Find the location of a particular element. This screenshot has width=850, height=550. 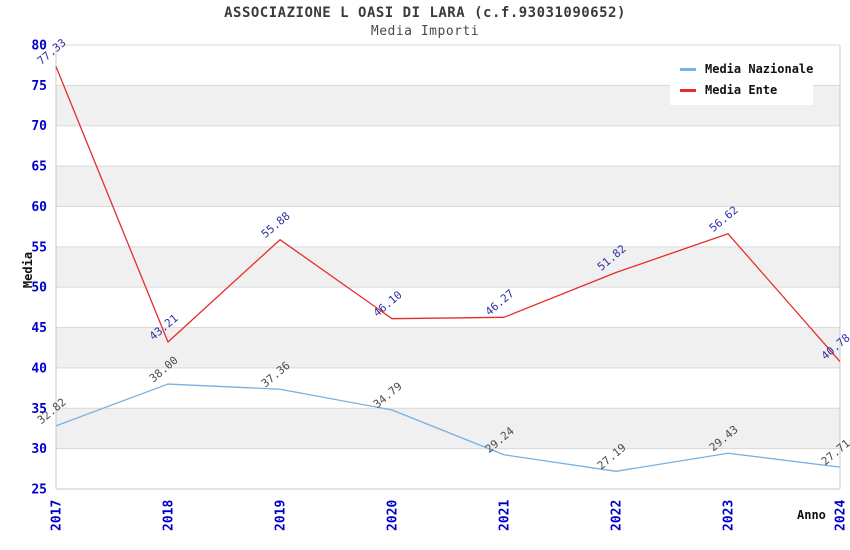

svg-text: 2023 is located at coordinates (729, 515).